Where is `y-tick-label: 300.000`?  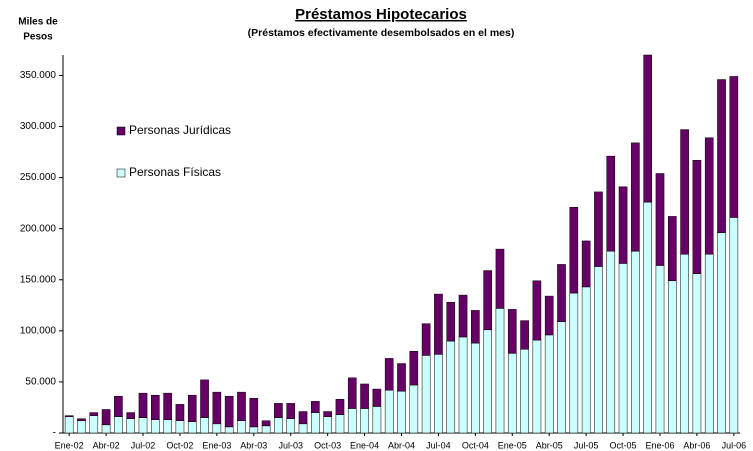 y-tick-label: 300.000 is located at coordinates (38, 126).